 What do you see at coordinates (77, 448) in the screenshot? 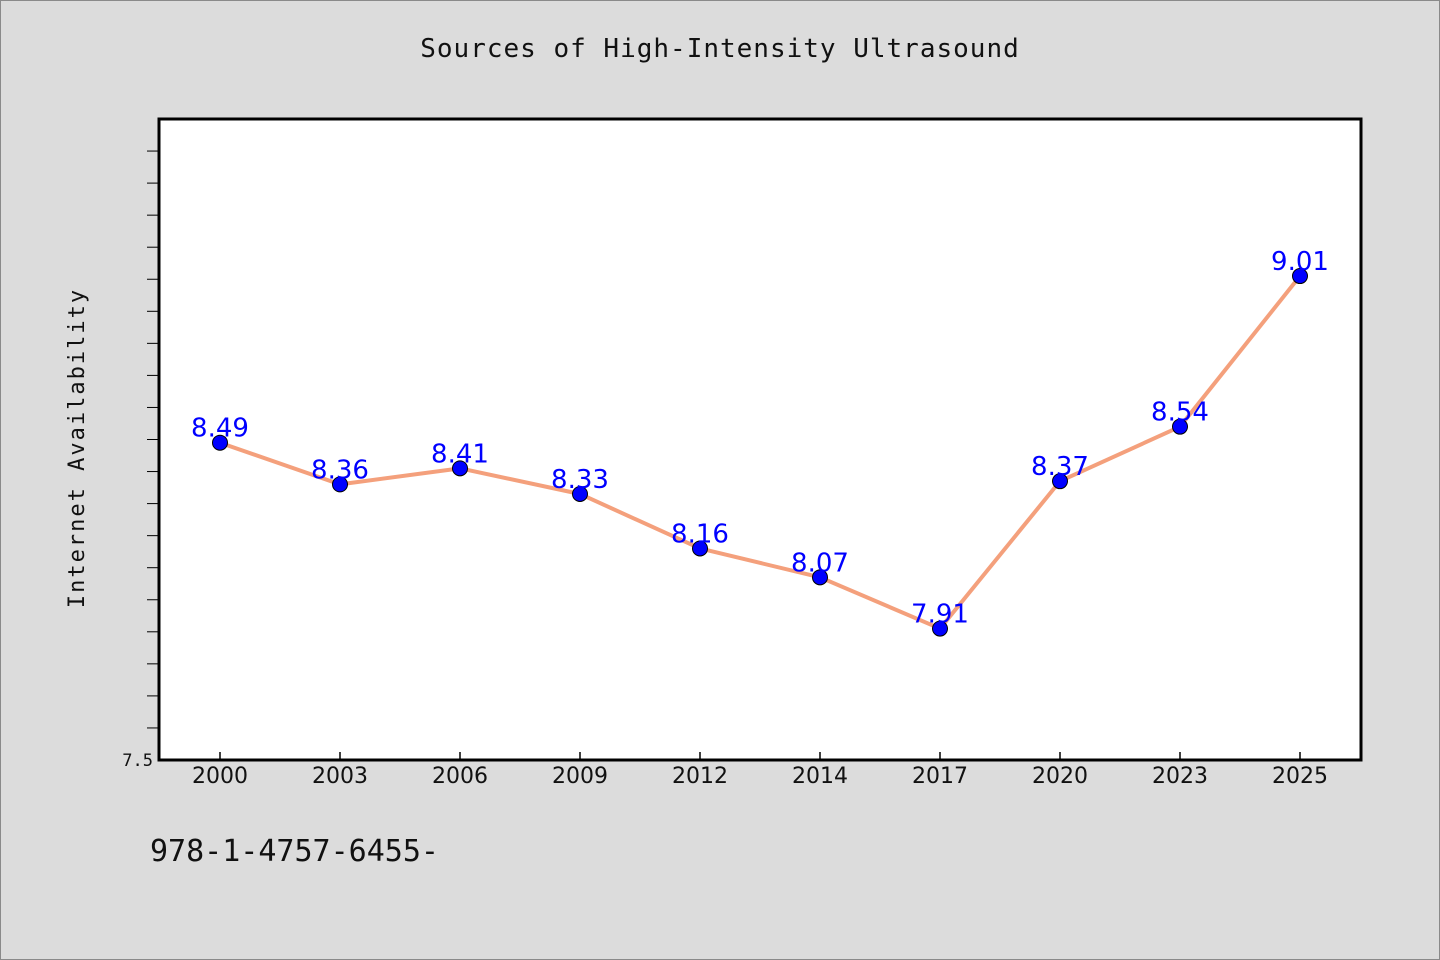
I see `y-axis-label: Internet Availability` at bounding box center [77, 448].